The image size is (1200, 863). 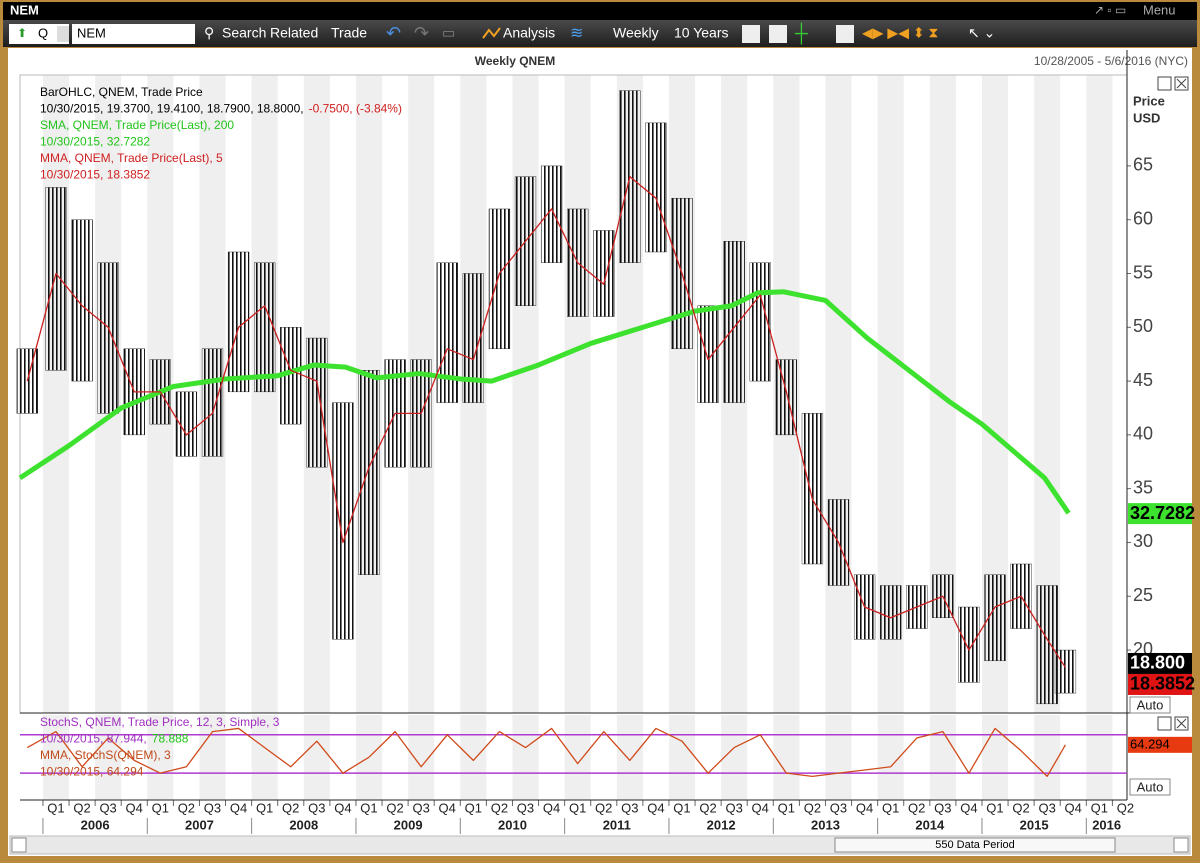 What do you see at coordinates (408, 824) in the screenshot?
I see `year-label: 2009` at bounding box center [408, 824].